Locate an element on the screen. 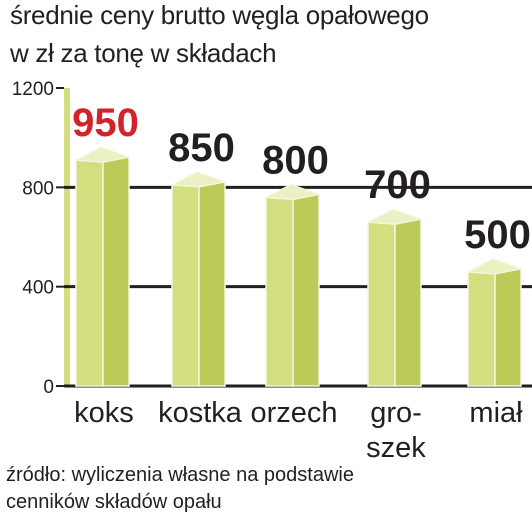  category-label: miał is located at coordinates (496, 413).